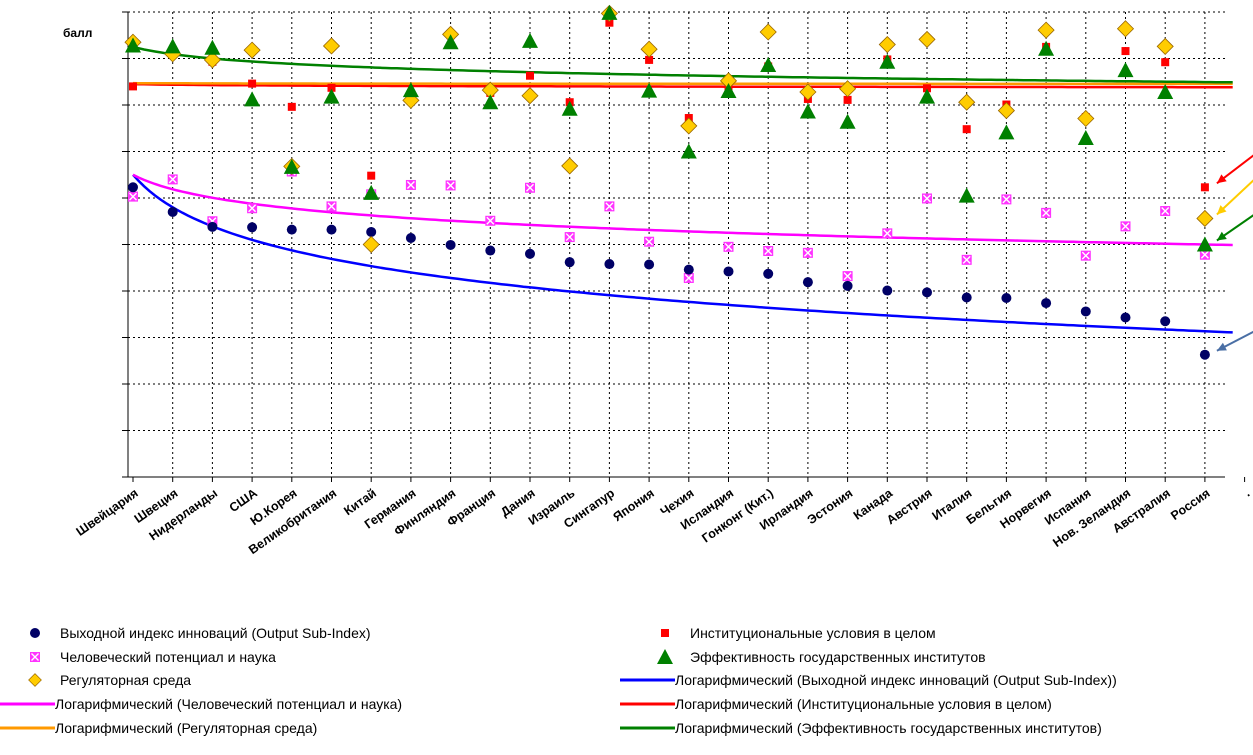 The image size is (1253, 755). I want to click on legend-label: Институциональные условия в целом, so click(813, 633).